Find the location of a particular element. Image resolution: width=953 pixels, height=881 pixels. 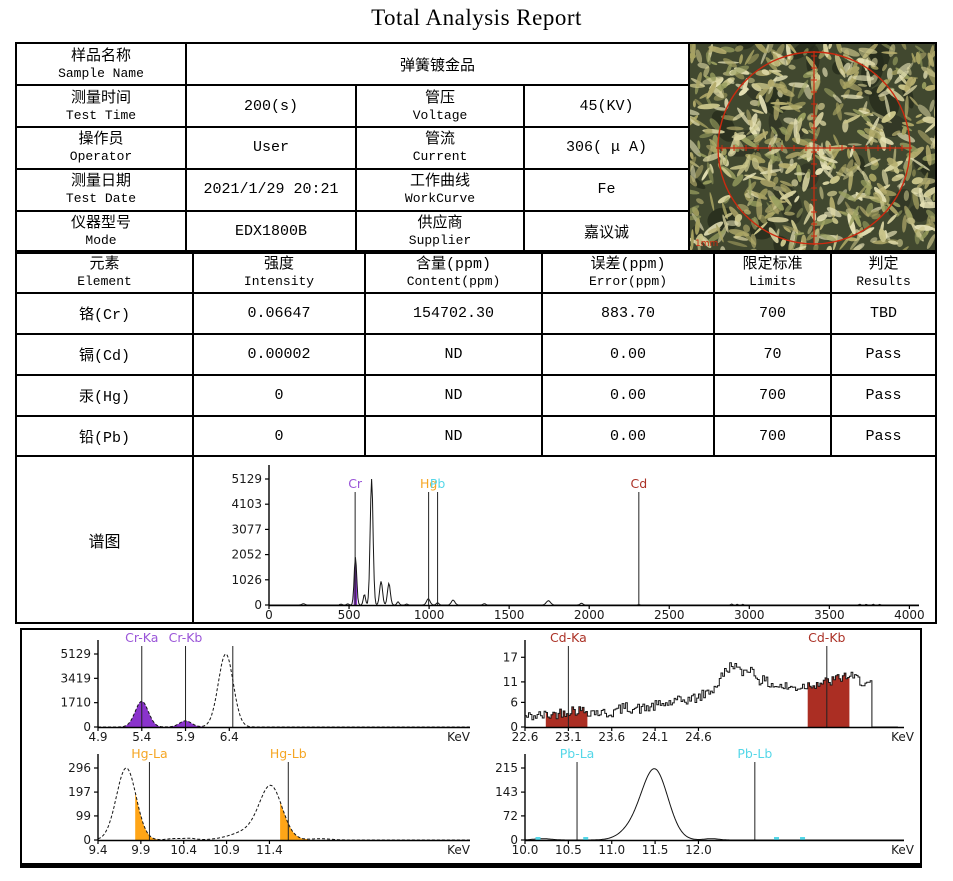

cd-intensity: 0.00002 is located at coordinates (279, 354).